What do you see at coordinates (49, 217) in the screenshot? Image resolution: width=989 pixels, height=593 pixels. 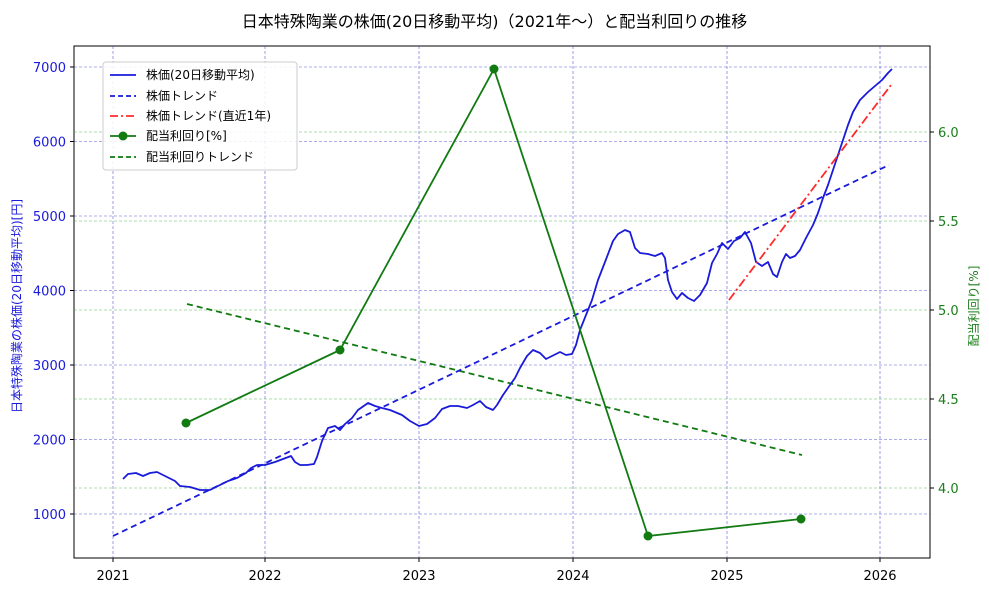 I see `y-left-tick: 5000` at bounding box center [49, 217].